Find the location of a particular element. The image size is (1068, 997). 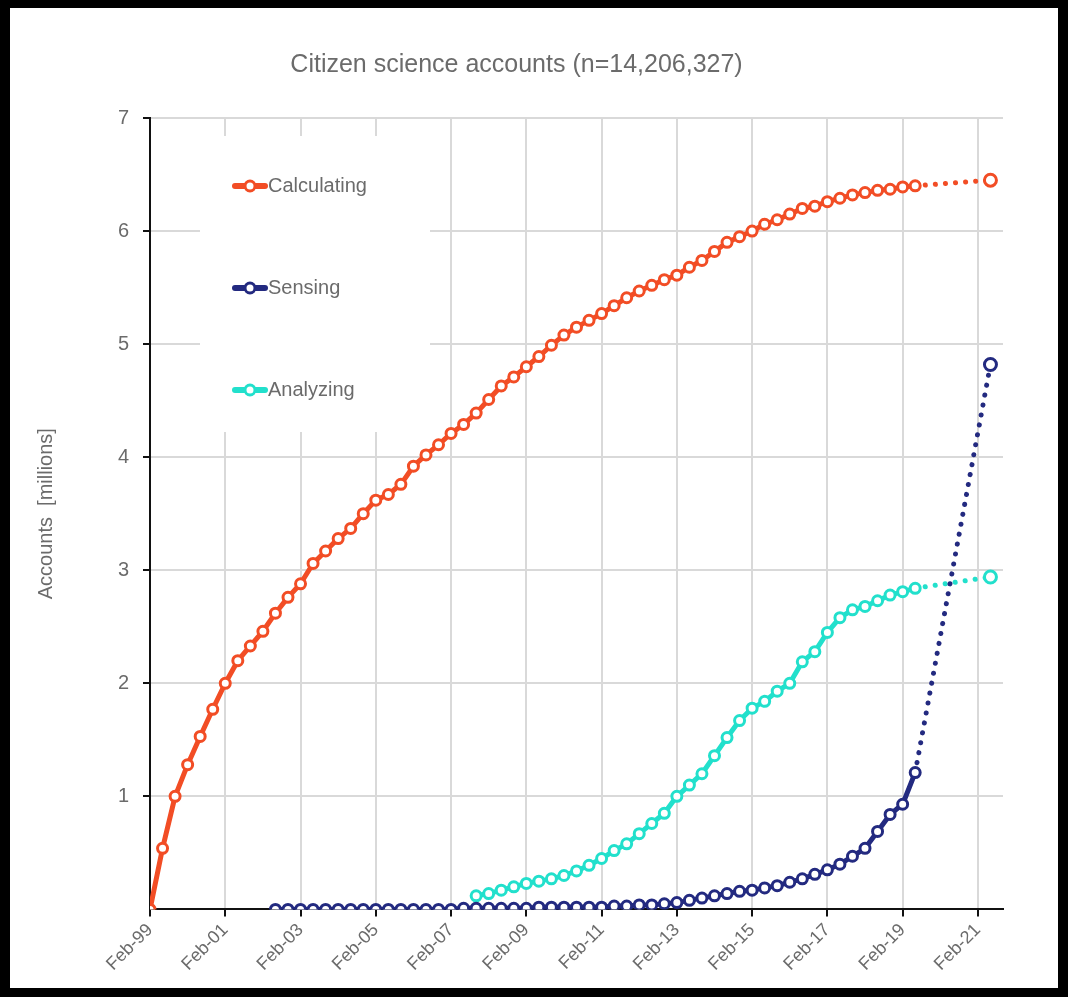

legend-label: Calculating is located at coordinates (317, 184).